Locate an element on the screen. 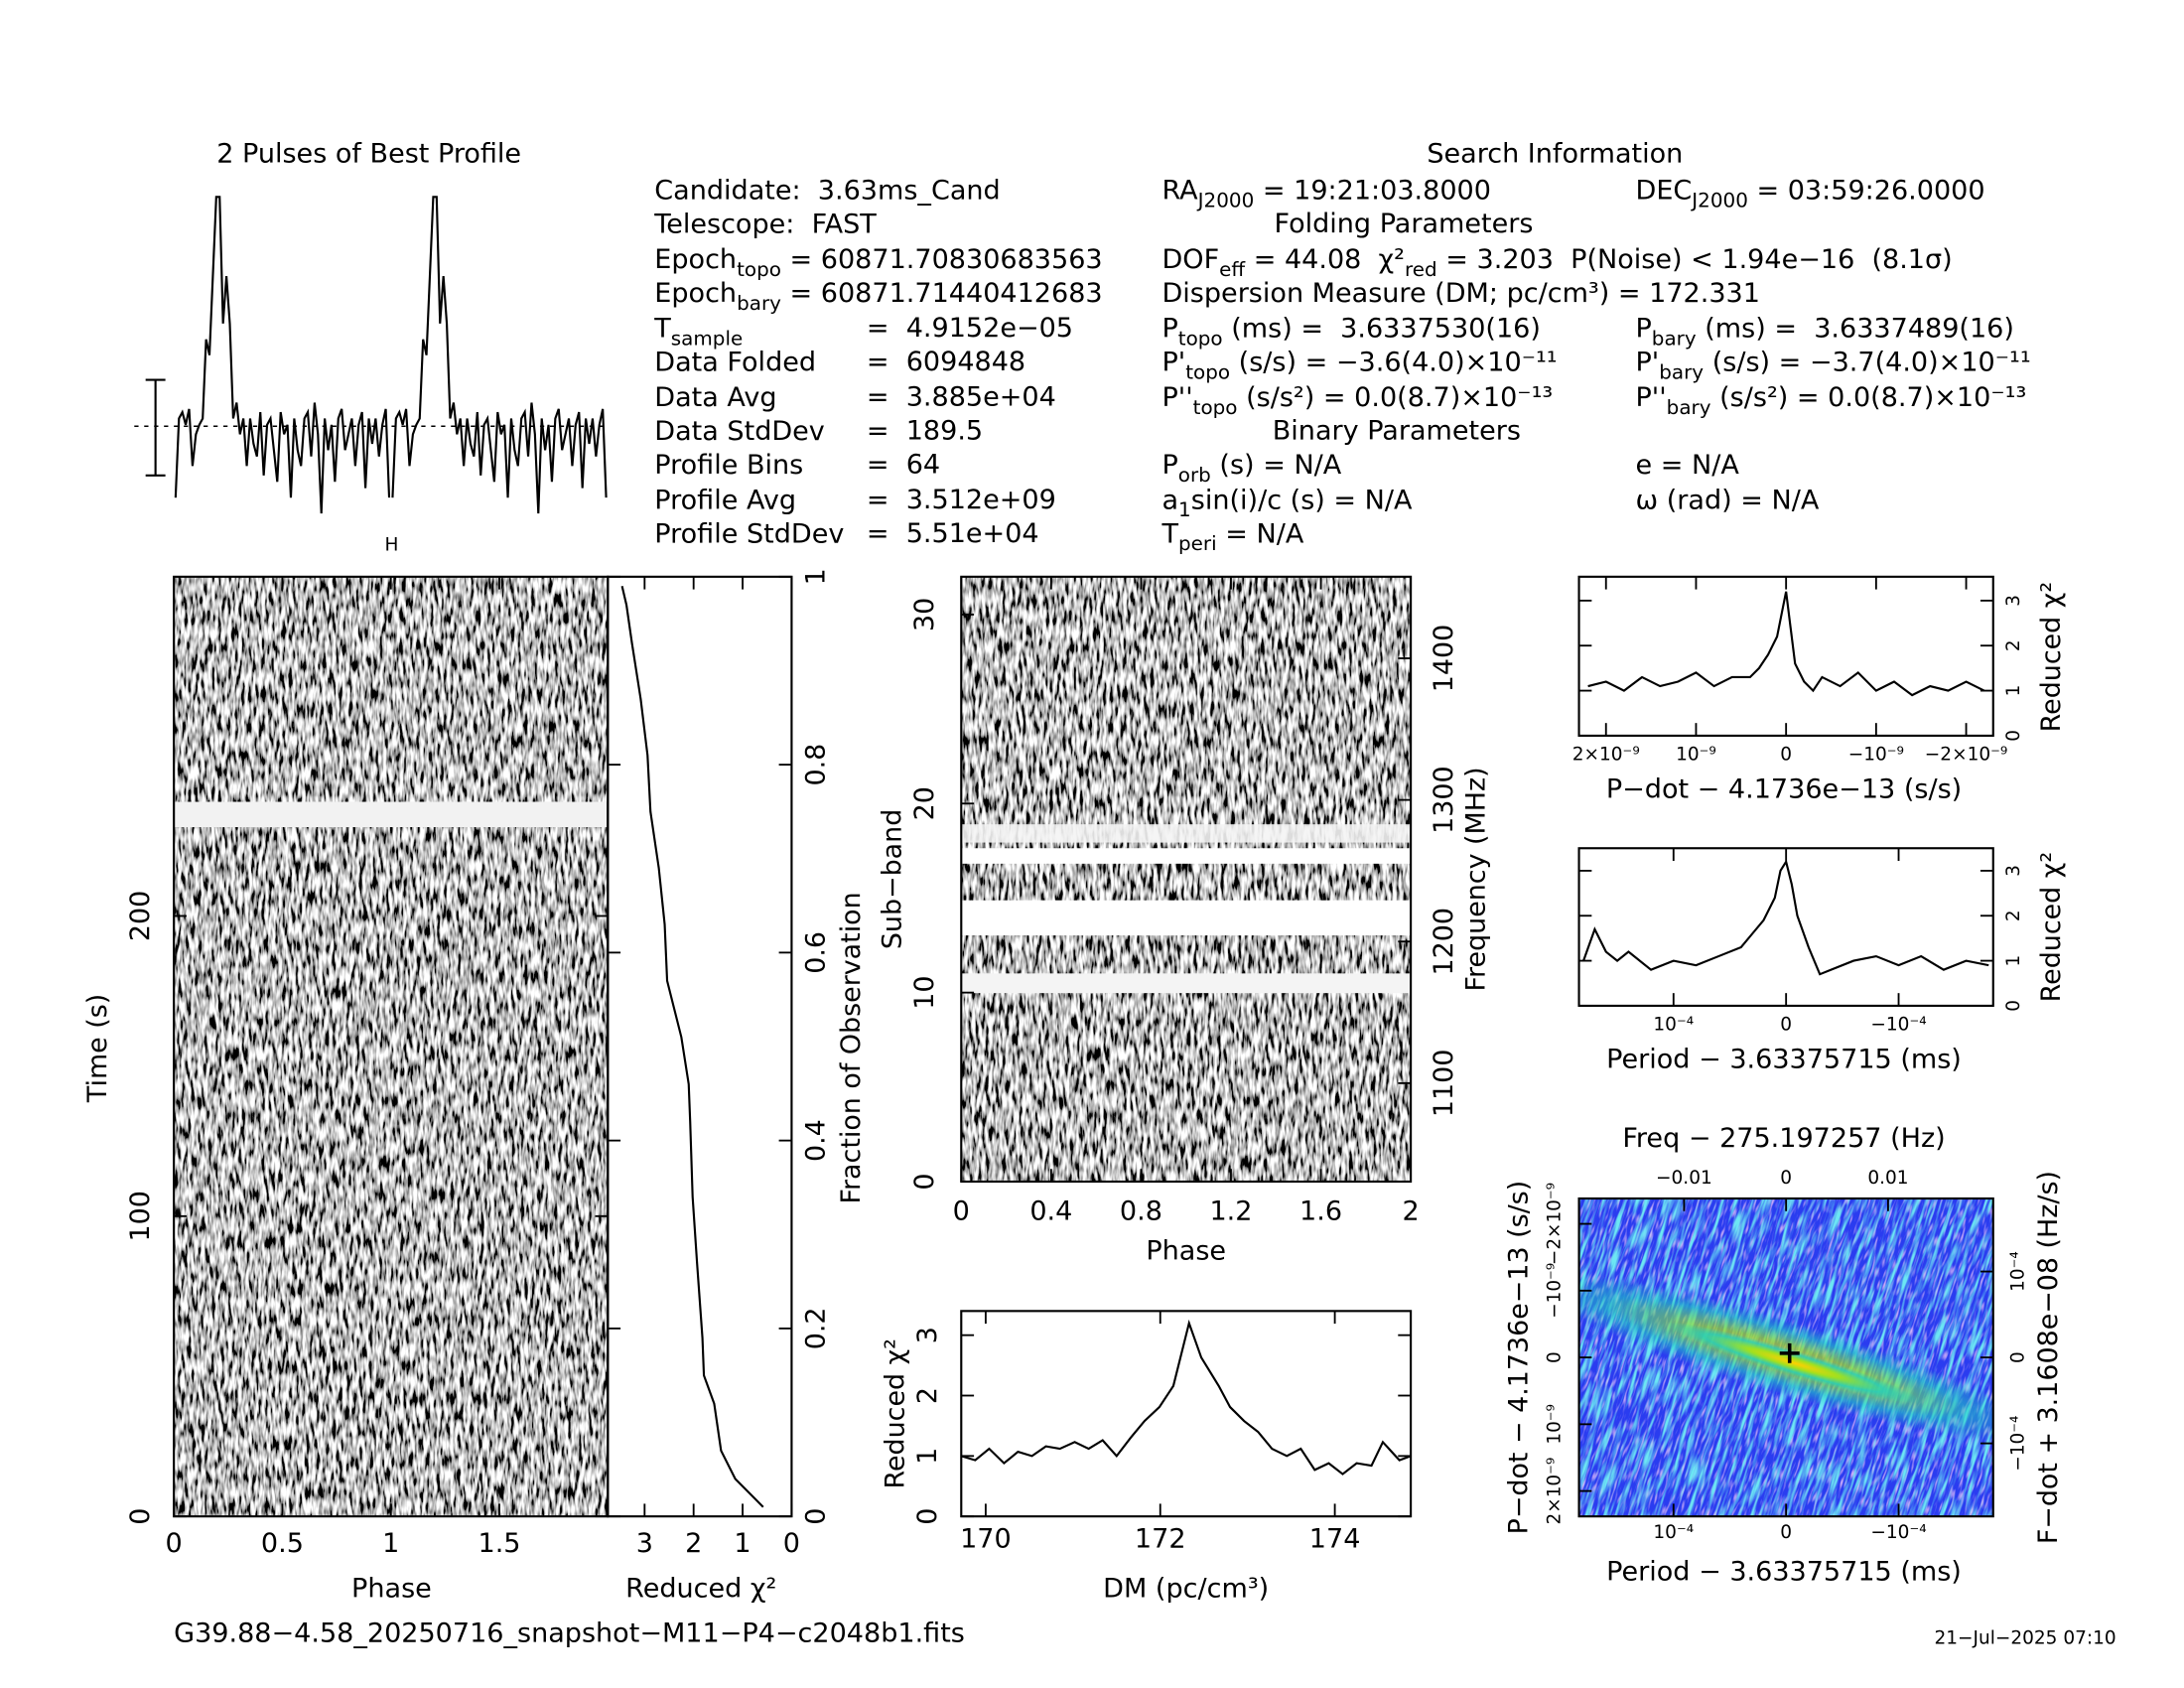 The height and width of the screenshot is (1688, 2184). info-text: = 60871.71440412683 is located at coordinates (942, 293).